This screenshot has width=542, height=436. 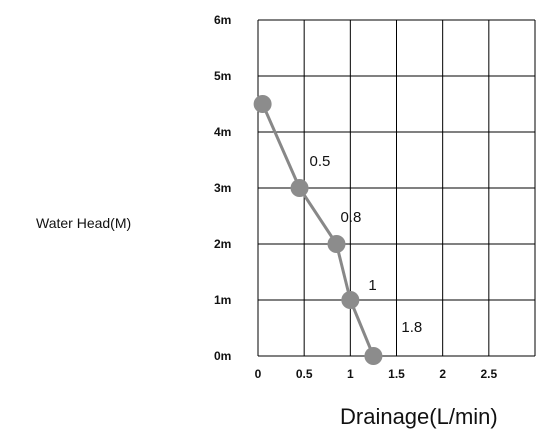 I want to click on y-tick-label: 5m, so click(x=222, y=76).